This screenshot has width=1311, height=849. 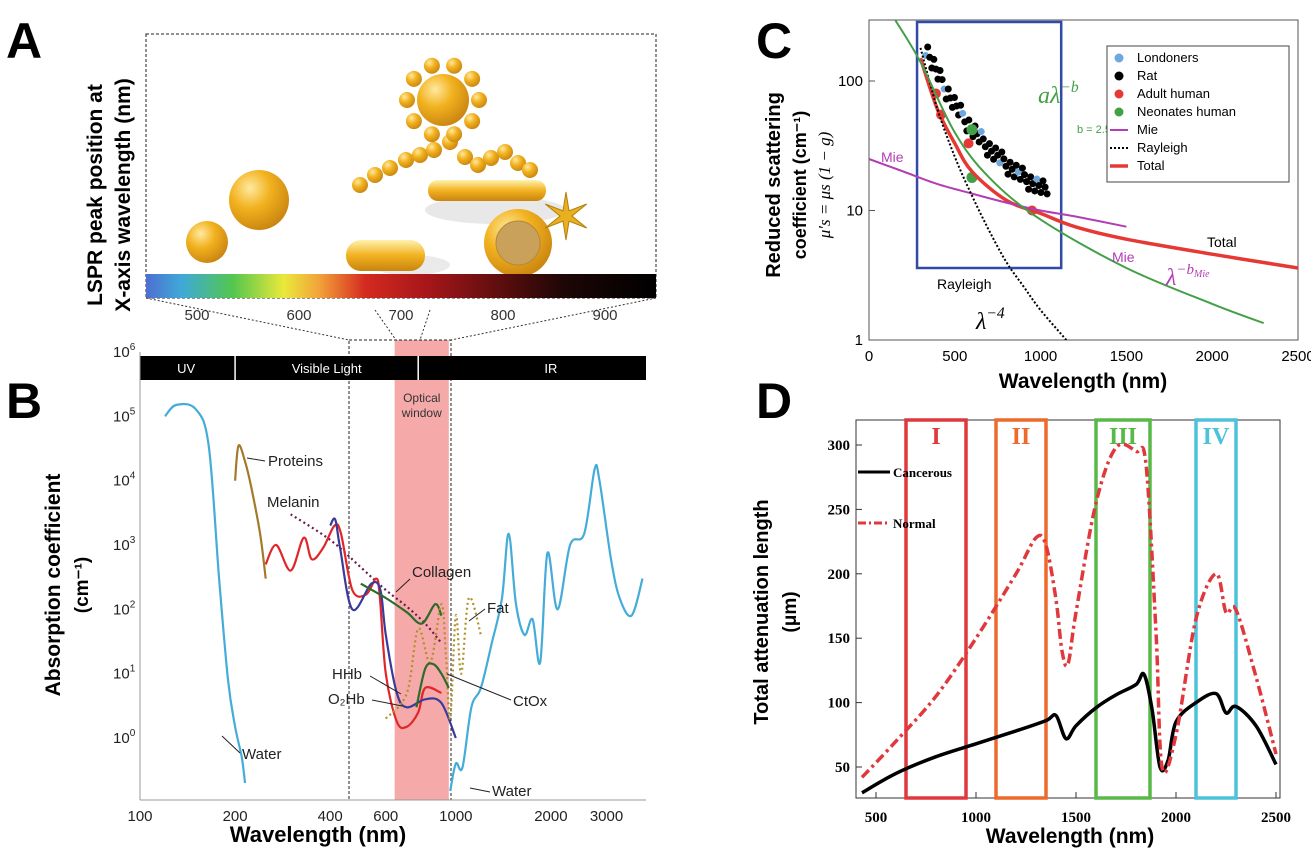 What do you see at coordinates (261, 754) in the screenshot?
I see `label-water-left: Water` at bounding box center [261, 754].